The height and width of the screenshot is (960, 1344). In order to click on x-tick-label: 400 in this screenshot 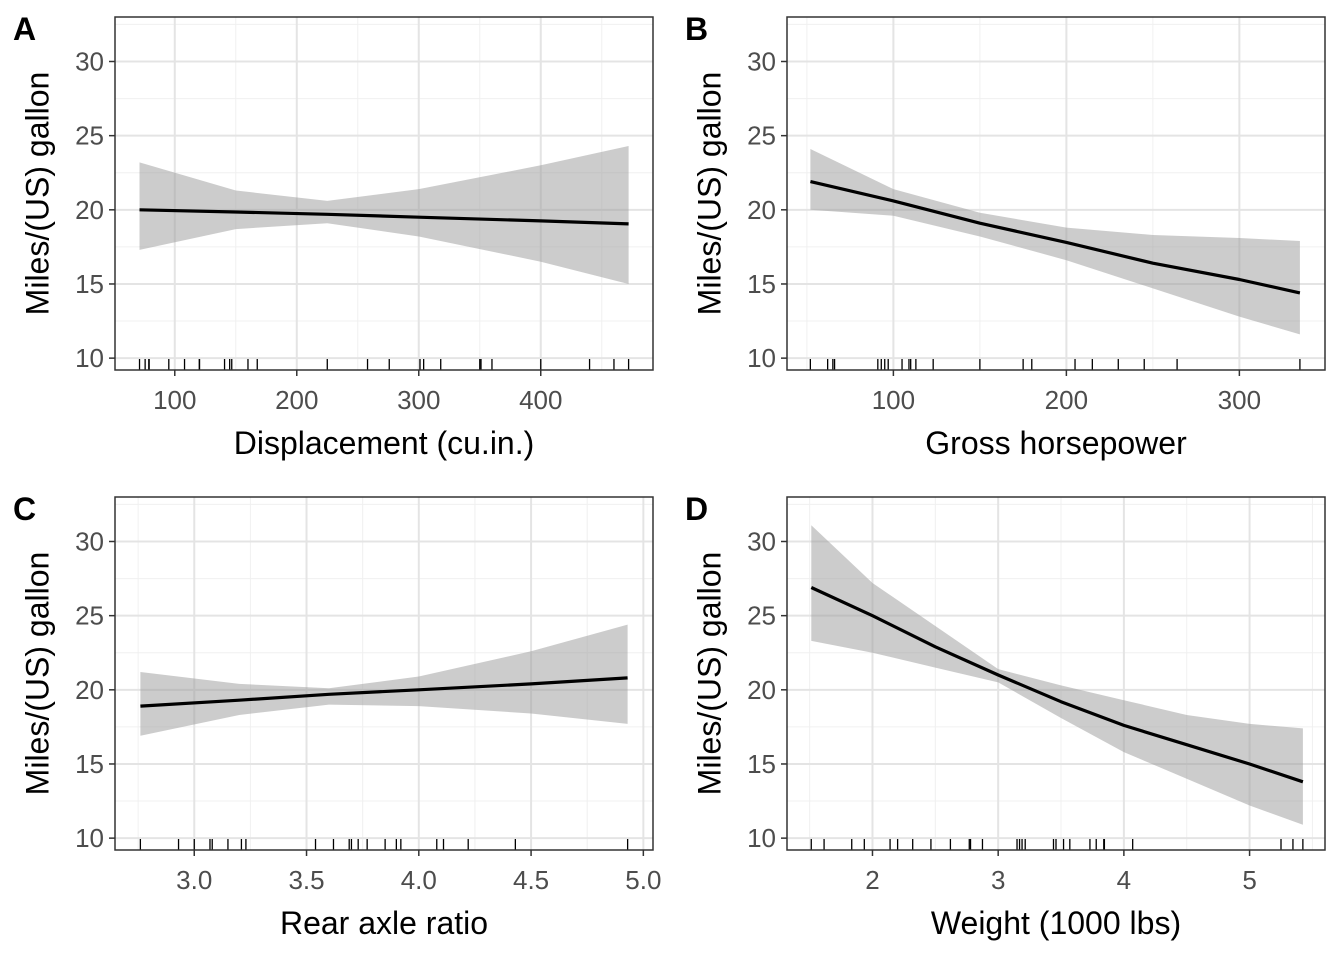, I will do `click(540, 400)`.